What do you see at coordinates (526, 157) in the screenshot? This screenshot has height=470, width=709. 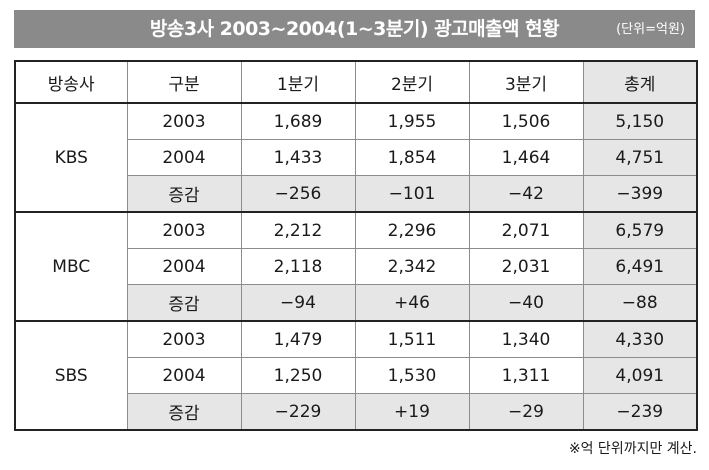 I see `q3-cell: 1,464` at bounding box center [526, 157].